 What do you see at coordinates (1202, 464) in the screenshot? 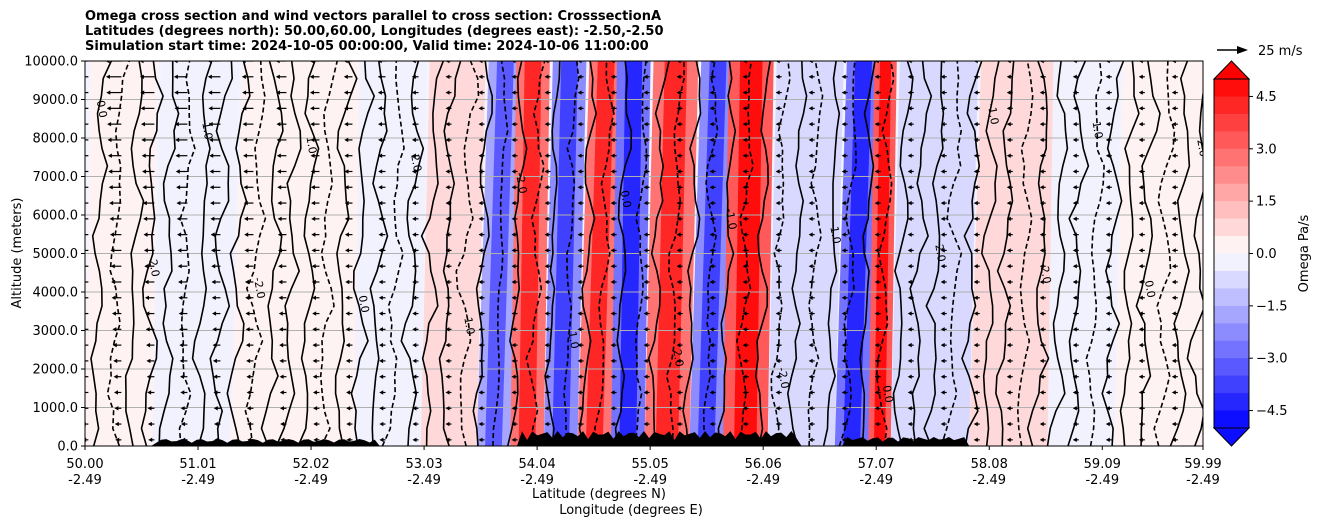
I see `x-tick-label-lat: 59.99` at bounding box center [1202, 464].